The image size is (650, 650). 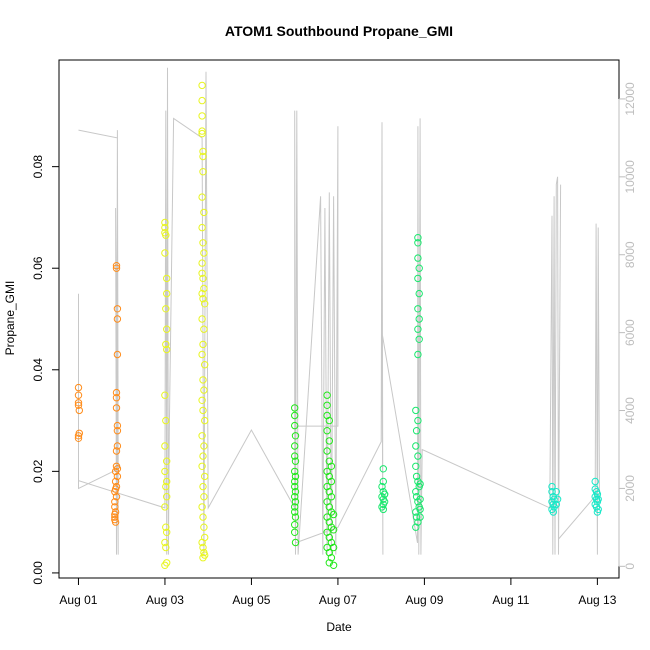 What do you see at coordinates (401, 382) in the screenshot?
I see `series-green2` at bounding box center [401, 382].